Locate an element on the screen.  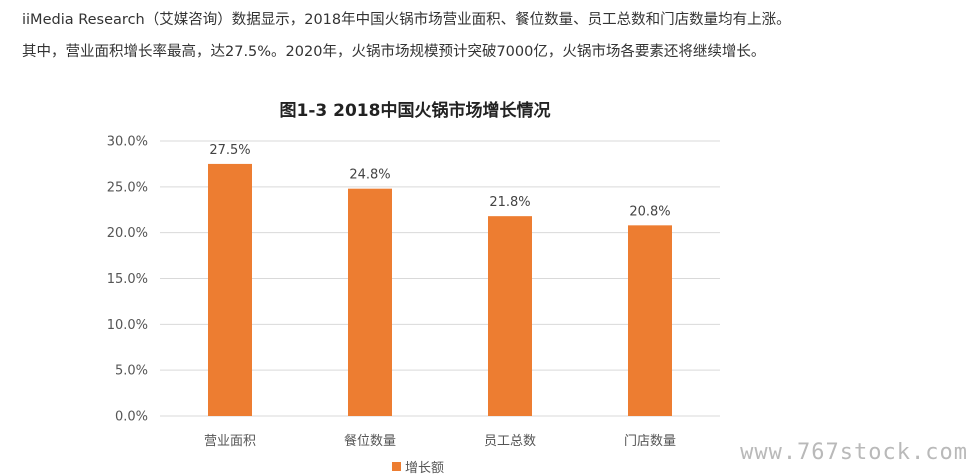
legend: 增长额 is located at coordinates (418, 467).